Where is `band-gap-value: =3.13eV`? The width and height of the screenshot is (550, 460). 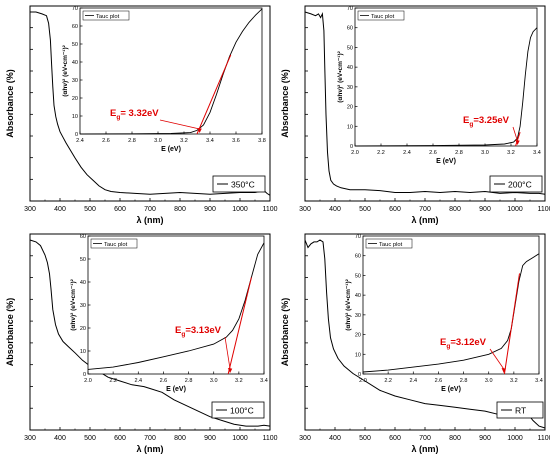
band-gap-value: =3.13eV is located at coordinates (203, 330).